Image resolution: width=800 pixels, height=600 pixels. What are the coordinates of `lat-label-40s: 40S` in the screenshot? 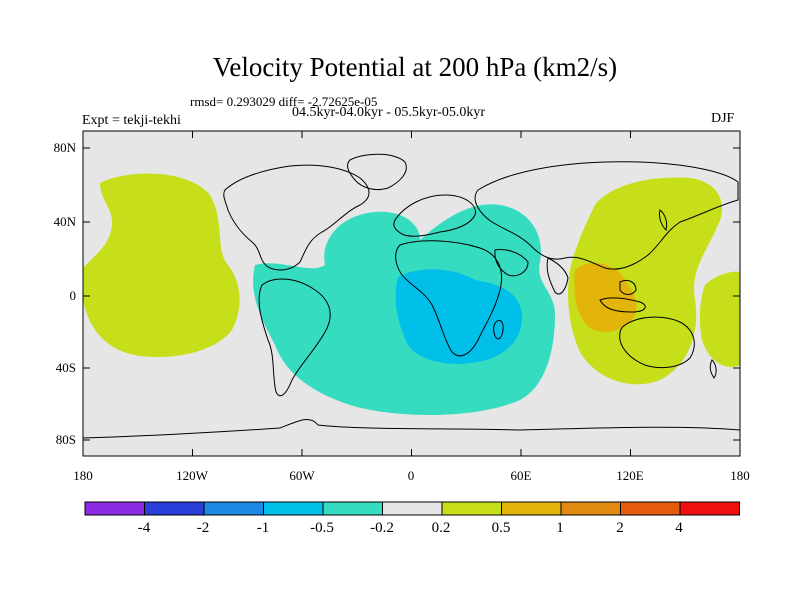 It's located at (65, 367).